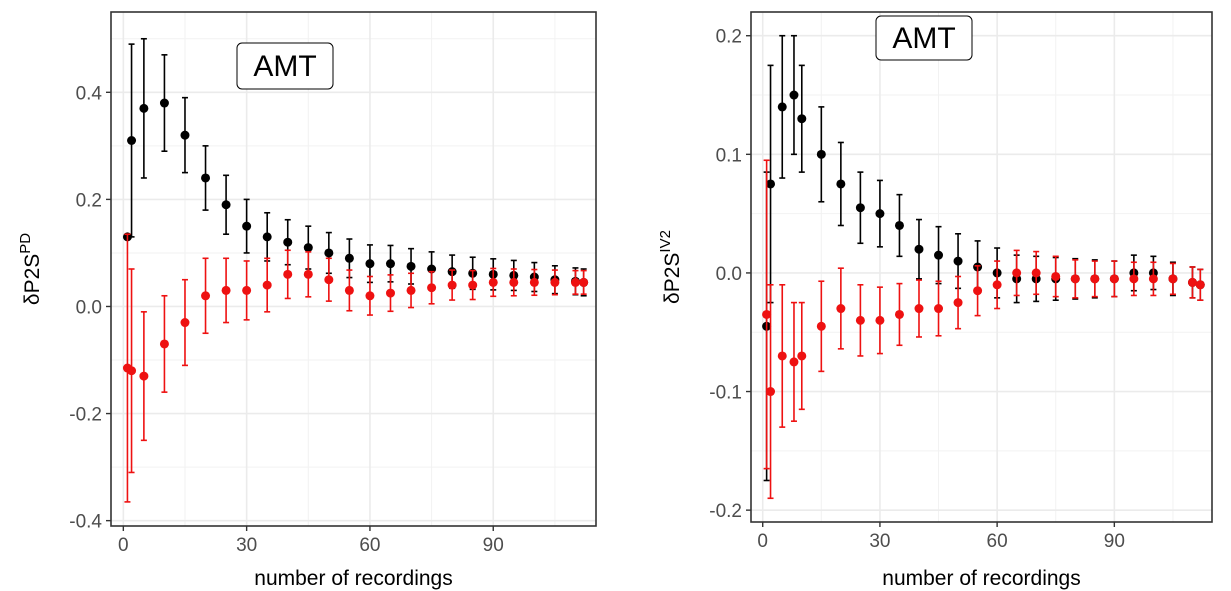 This screenshot has height=591, width=1231. What do you see at coordinates (85, 522) in the screenshot?
I see `y-tick-label: -0.4` at bounding box center [85, 522].